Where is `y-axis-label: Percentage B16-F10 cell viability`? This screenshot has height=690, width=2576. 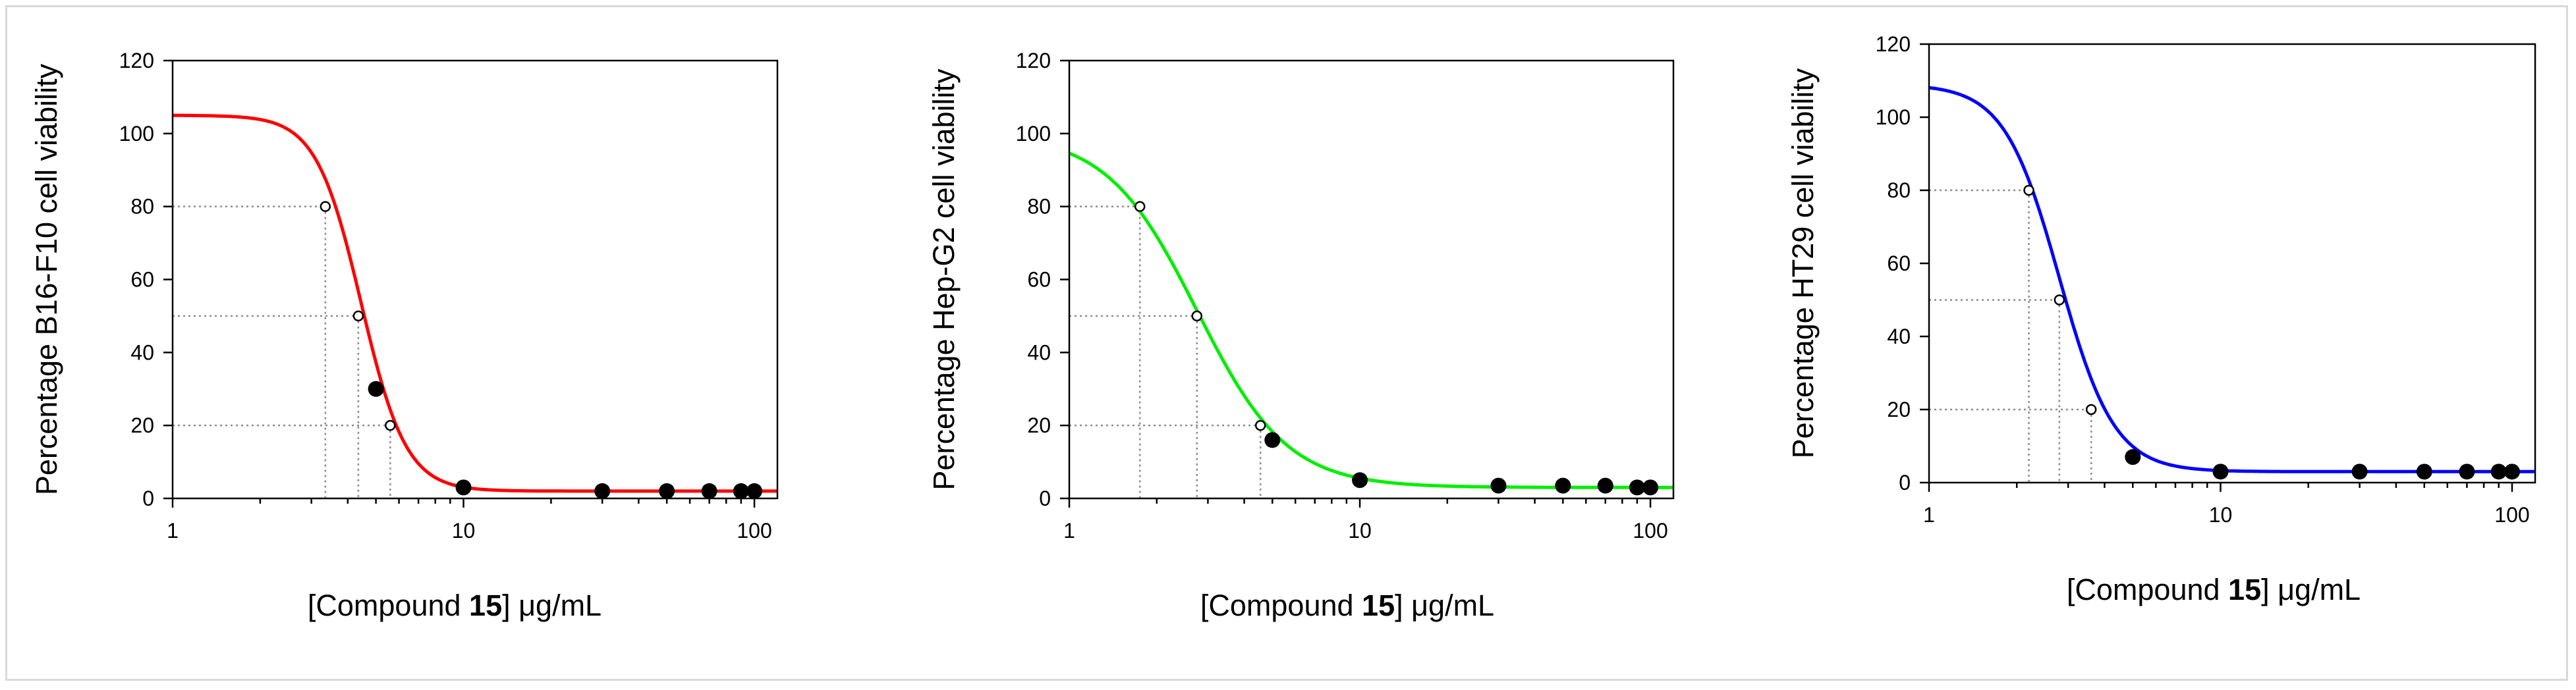
y-axis-label: Percentage B16-F10 cell viability is located at coordinates (46, 279).